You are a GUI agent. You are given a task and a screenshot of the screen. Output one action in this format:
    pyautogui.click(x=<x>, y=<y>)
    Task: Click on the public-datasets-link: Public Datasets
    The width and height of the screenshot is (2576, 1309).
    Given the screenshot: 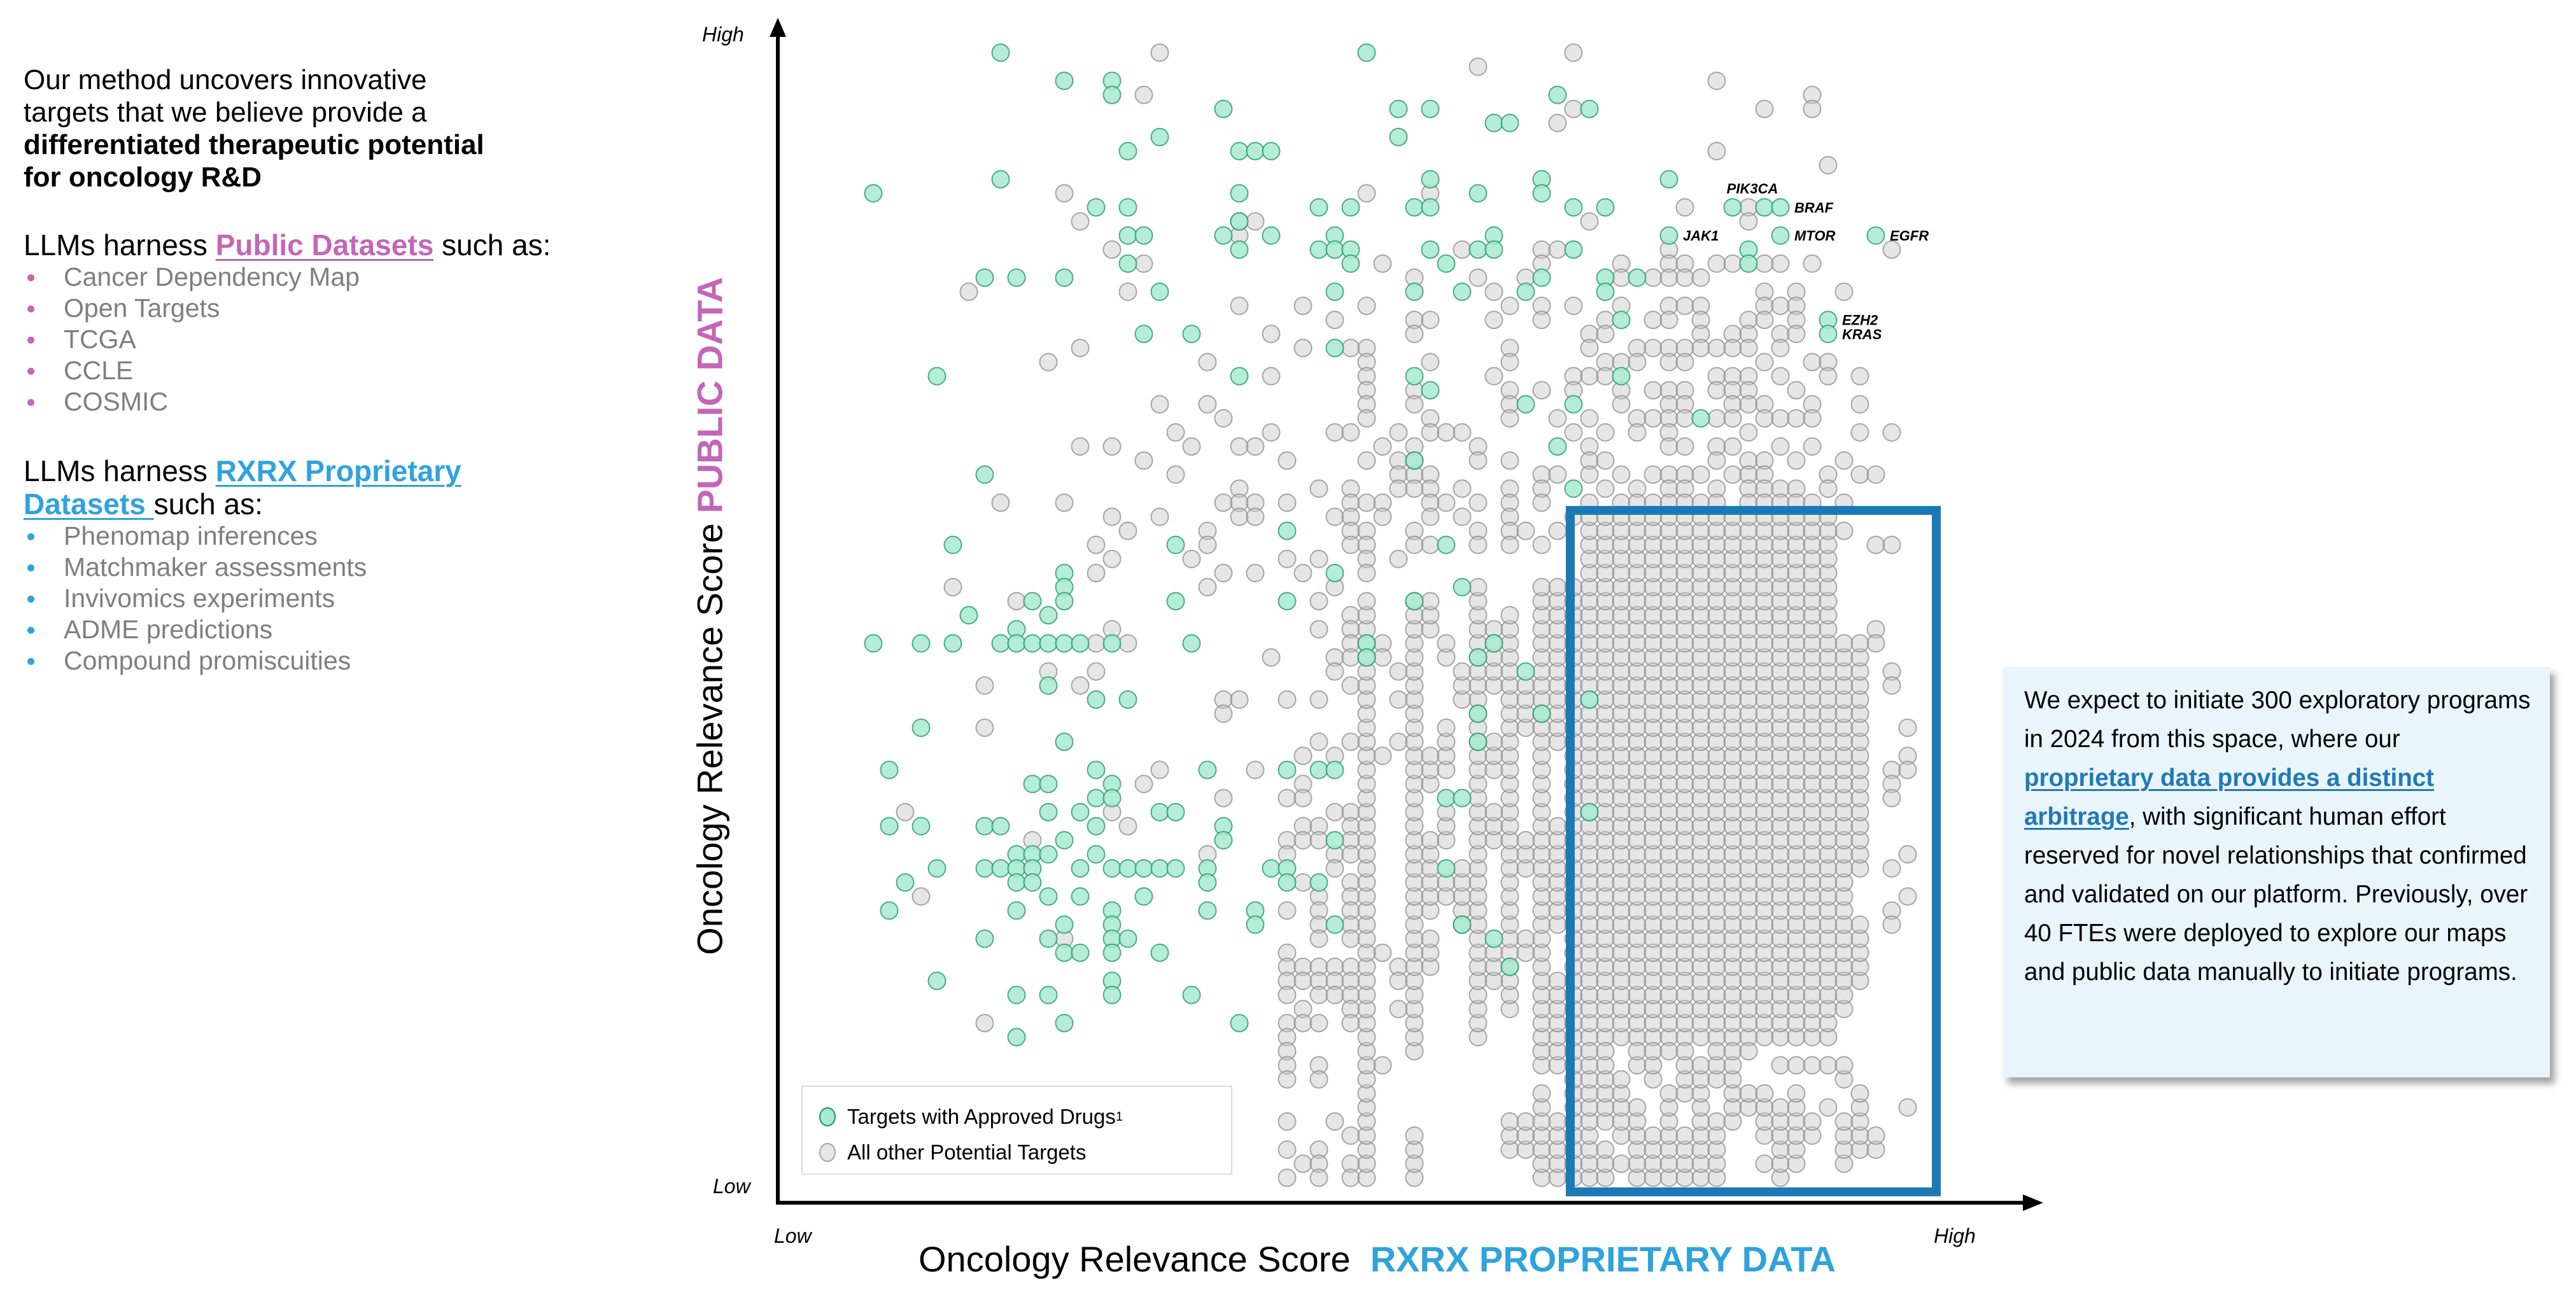 What is the action you would take?
    pyautogui.click(x=325, y=245)
    